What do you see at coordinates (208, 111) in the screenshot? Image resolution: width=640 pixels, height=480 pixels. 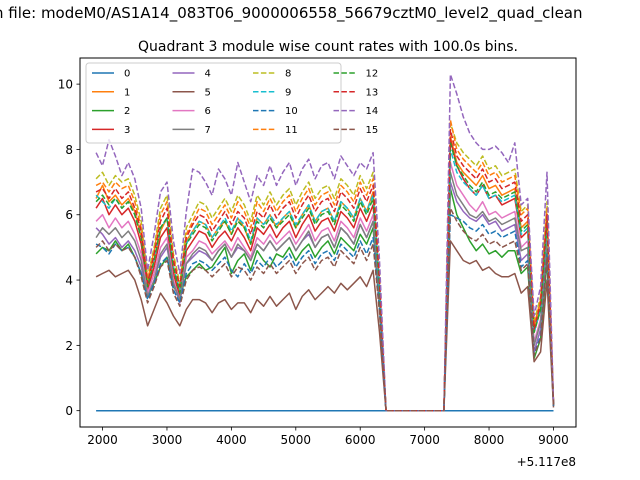 I see `legend-label-6: 6` at bounding box center [208, 111].